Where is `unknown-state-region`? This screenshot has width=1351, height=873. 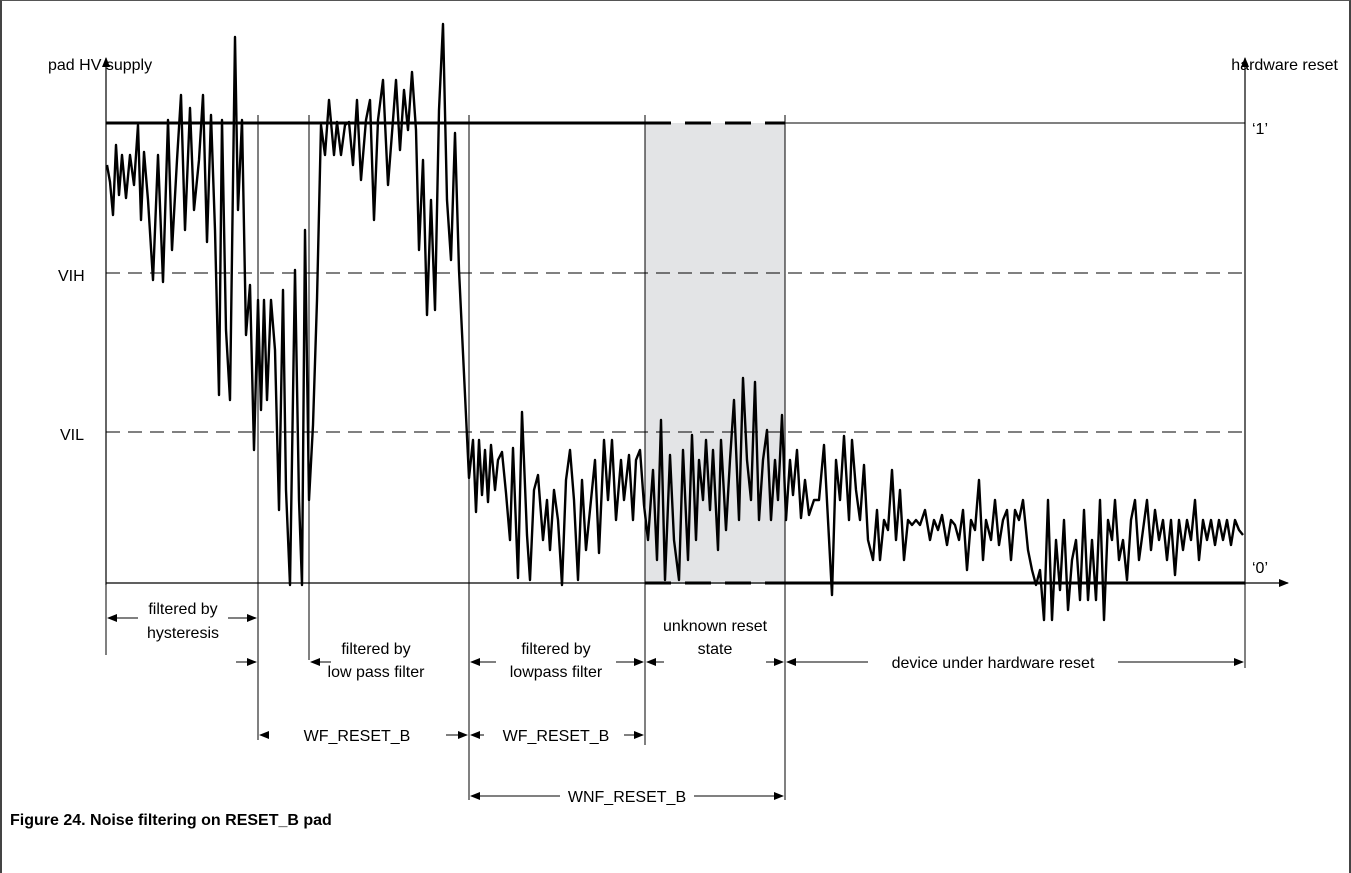 unknown-state-region is located at coordinates (715, 353).